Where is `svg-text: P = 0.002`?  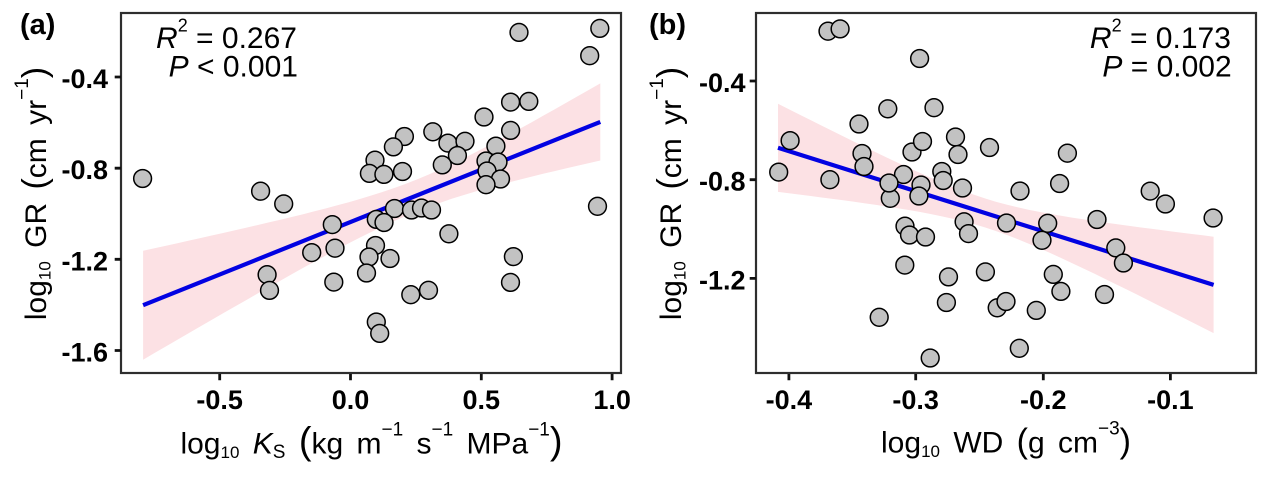 svg-text: P = 0.002 is located at coordinates (1166, 67).